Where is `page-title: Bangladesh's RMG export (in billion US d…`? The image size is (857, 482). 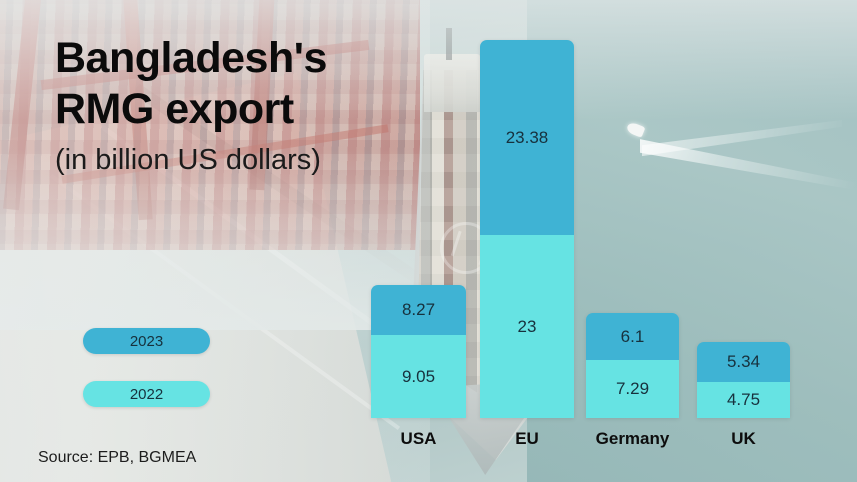 page-title: Bangladesh's RMG export (in billion US d… is located at coordinates (245, 107).